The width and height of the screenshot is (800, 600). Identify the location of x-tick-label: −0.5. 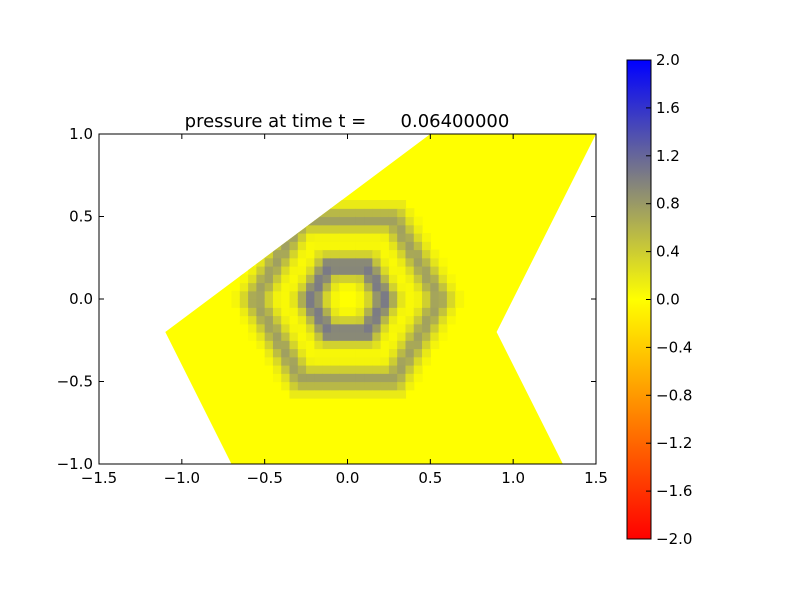
(264, 478).